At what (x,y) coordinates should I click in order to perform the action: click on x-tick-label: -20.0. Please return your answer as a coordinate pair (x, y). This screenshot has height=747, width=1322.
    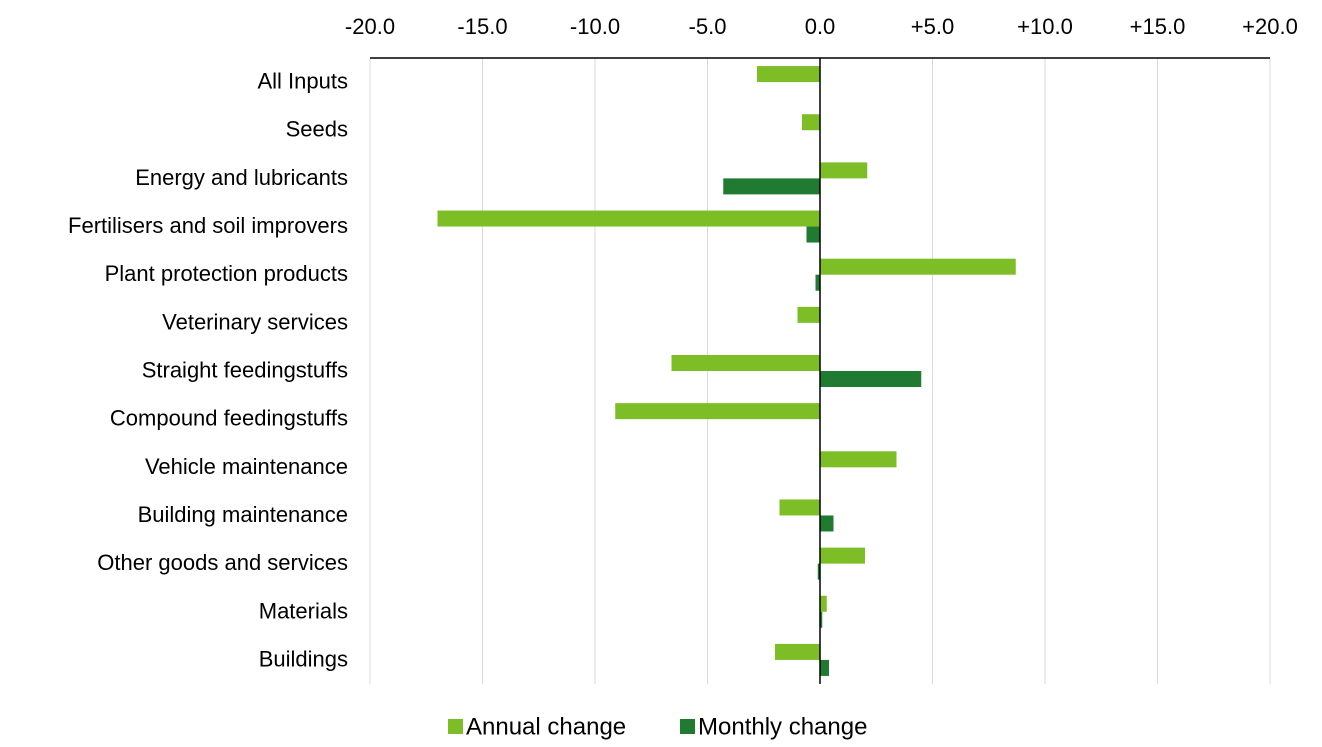
    Looking at the image, I should click on (370, 26).